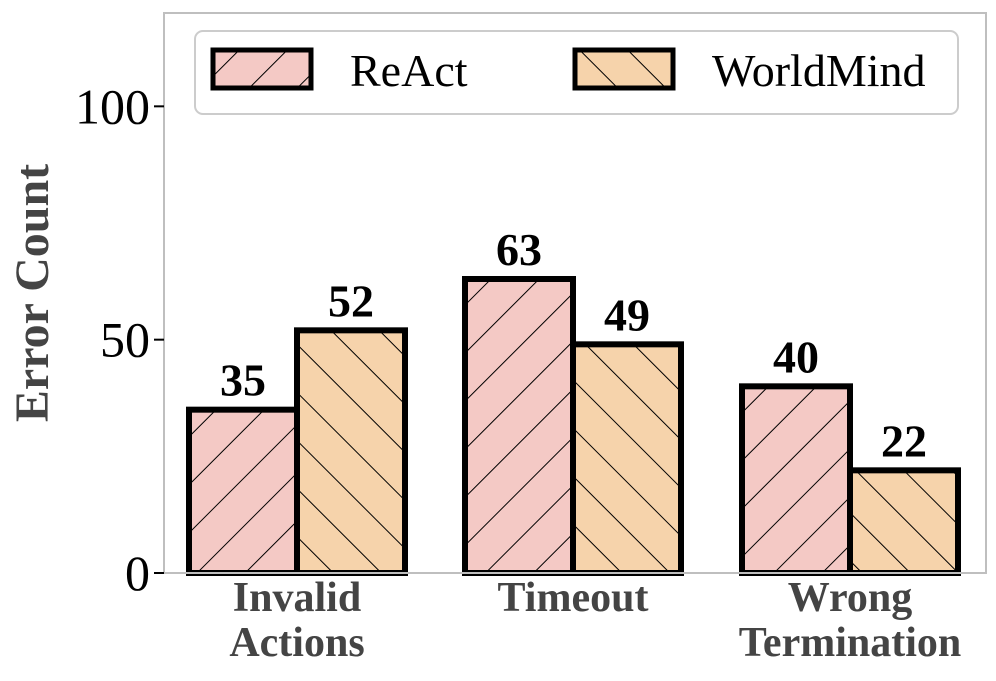 This screenshot has width=996, height=681. What do you see at coordinates (819, 70) in the screenshot?
I see `legend-label-worldmind: WorldMind` at bounding box center [819, 70].